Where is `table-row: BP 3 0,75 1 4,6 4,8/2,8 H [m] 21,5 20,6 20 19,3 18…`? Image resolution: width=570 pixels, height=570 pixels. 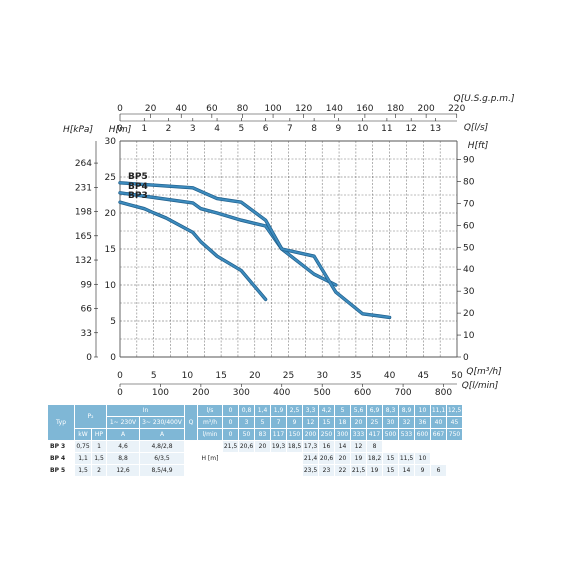 table-row: BP 3 0,75 1 4,6 4,8/2,8 H [m] 21,5 20,6 20 19,3 18… is located at coordinates (255, 458).